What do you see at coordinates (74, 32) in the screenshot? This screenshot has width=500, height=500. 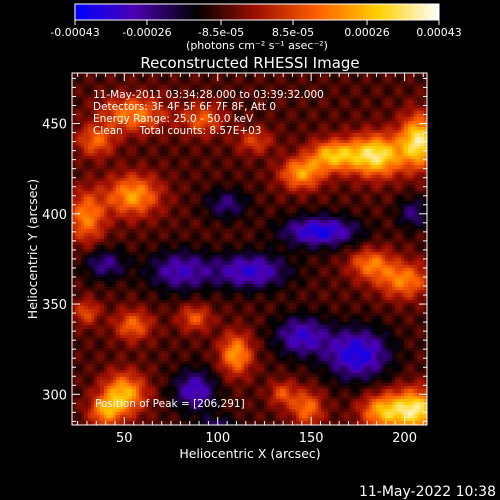 I see `colorbar-tick-label: -0.00043` at bounding box center [74, 32].